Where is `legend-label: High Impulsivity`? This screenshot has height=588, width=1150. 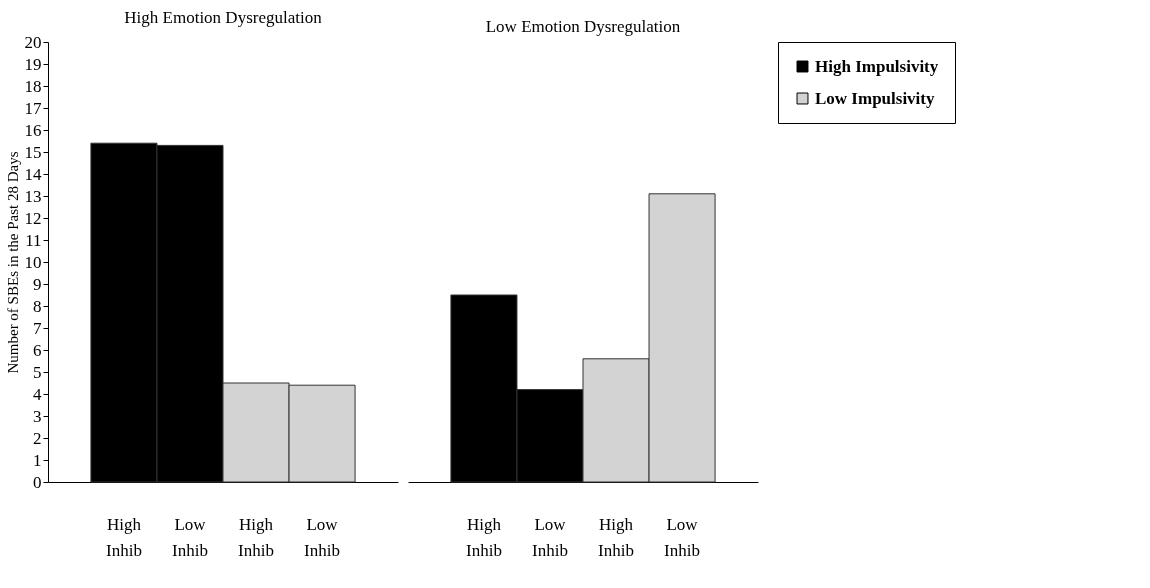
legend-label: High Impulsivity is located at coordinates (877, 66).